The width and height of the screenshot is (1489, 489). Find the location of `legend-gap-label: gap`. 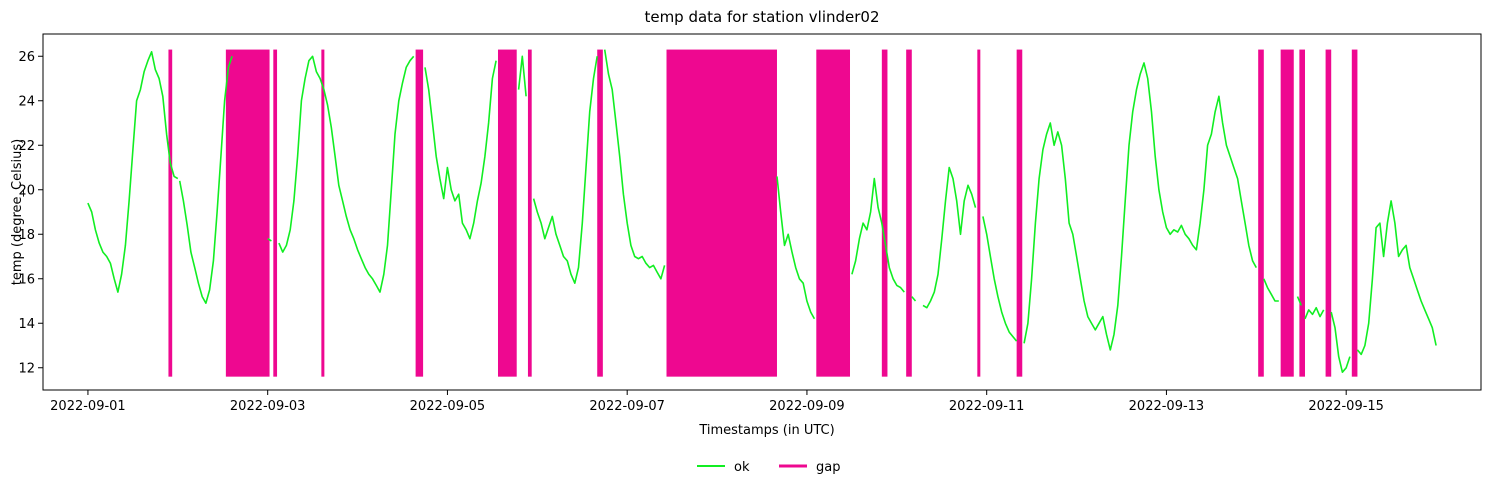

legend-gap-label: gap is located at coordinates (828, 467).